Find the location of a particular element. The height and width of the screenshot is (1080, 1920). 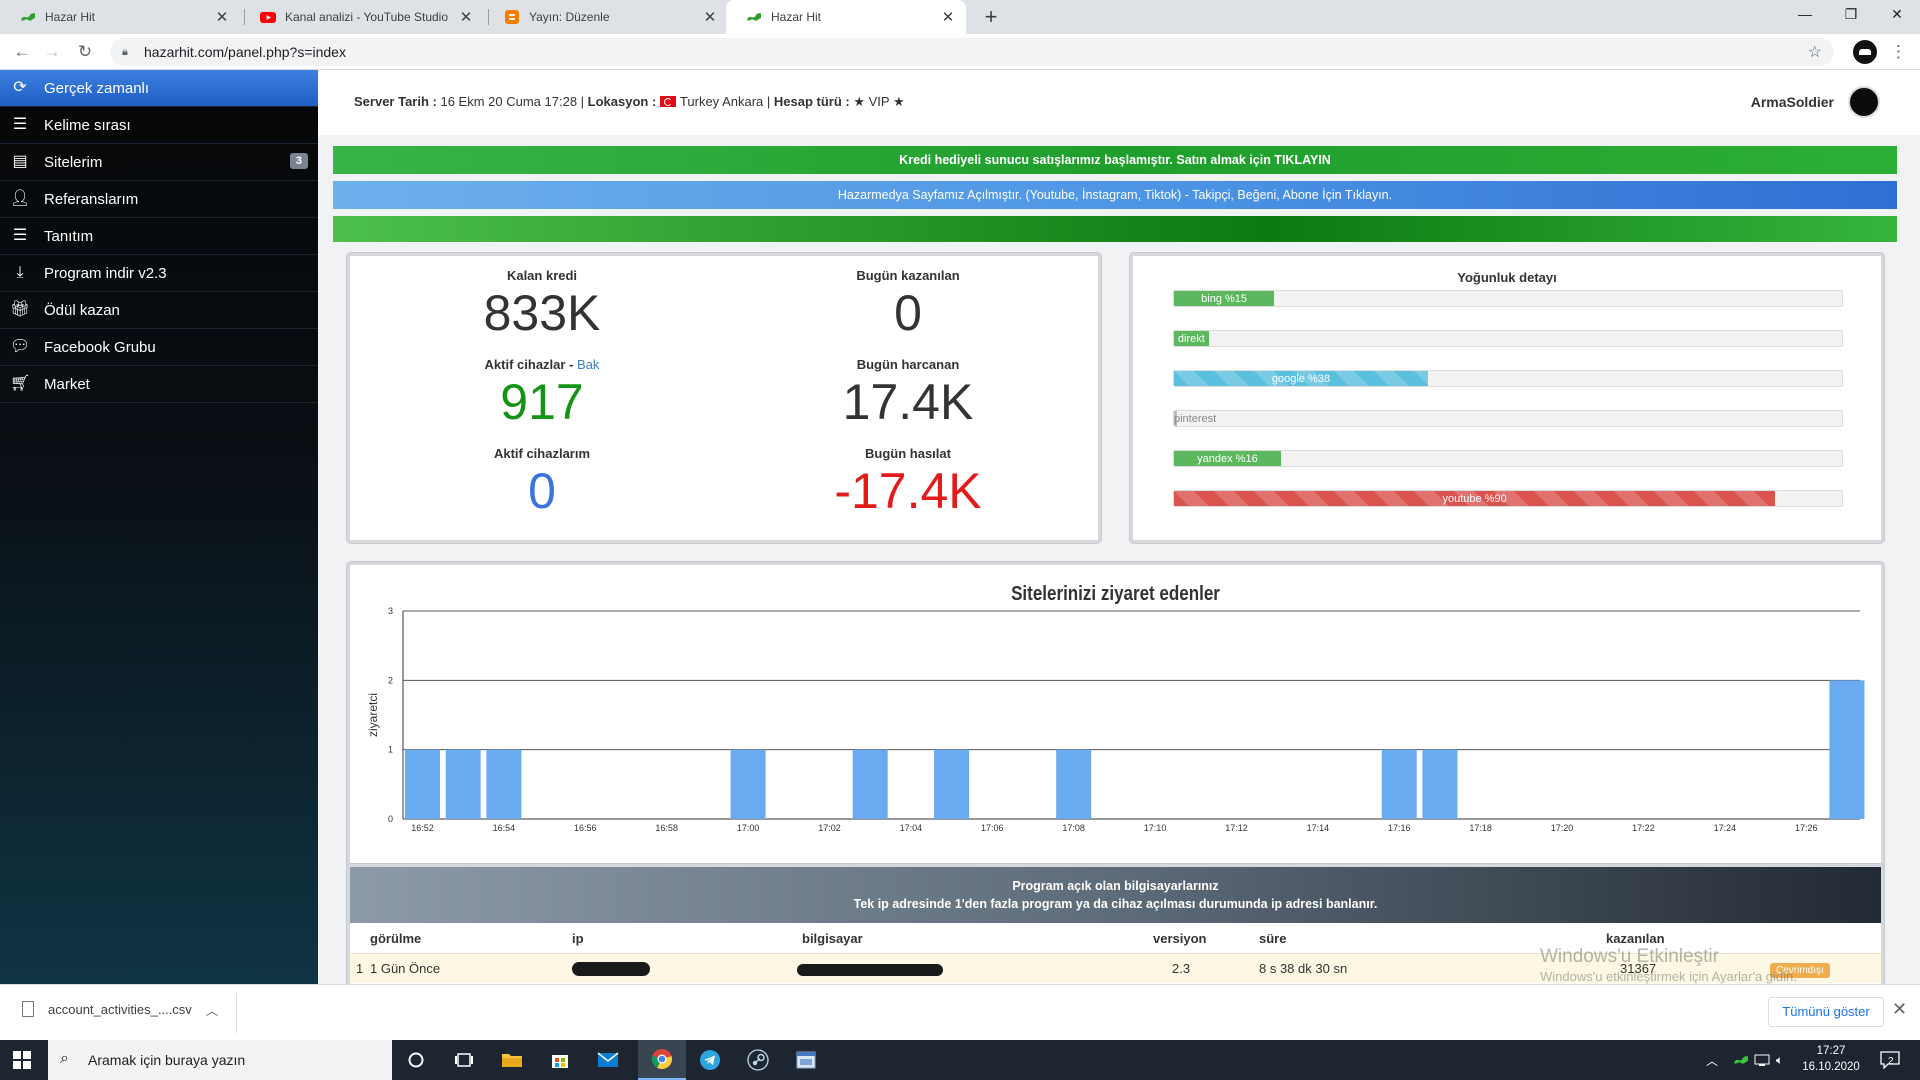

x-tick-label: 17:02 is located at coordinates (829, 828).